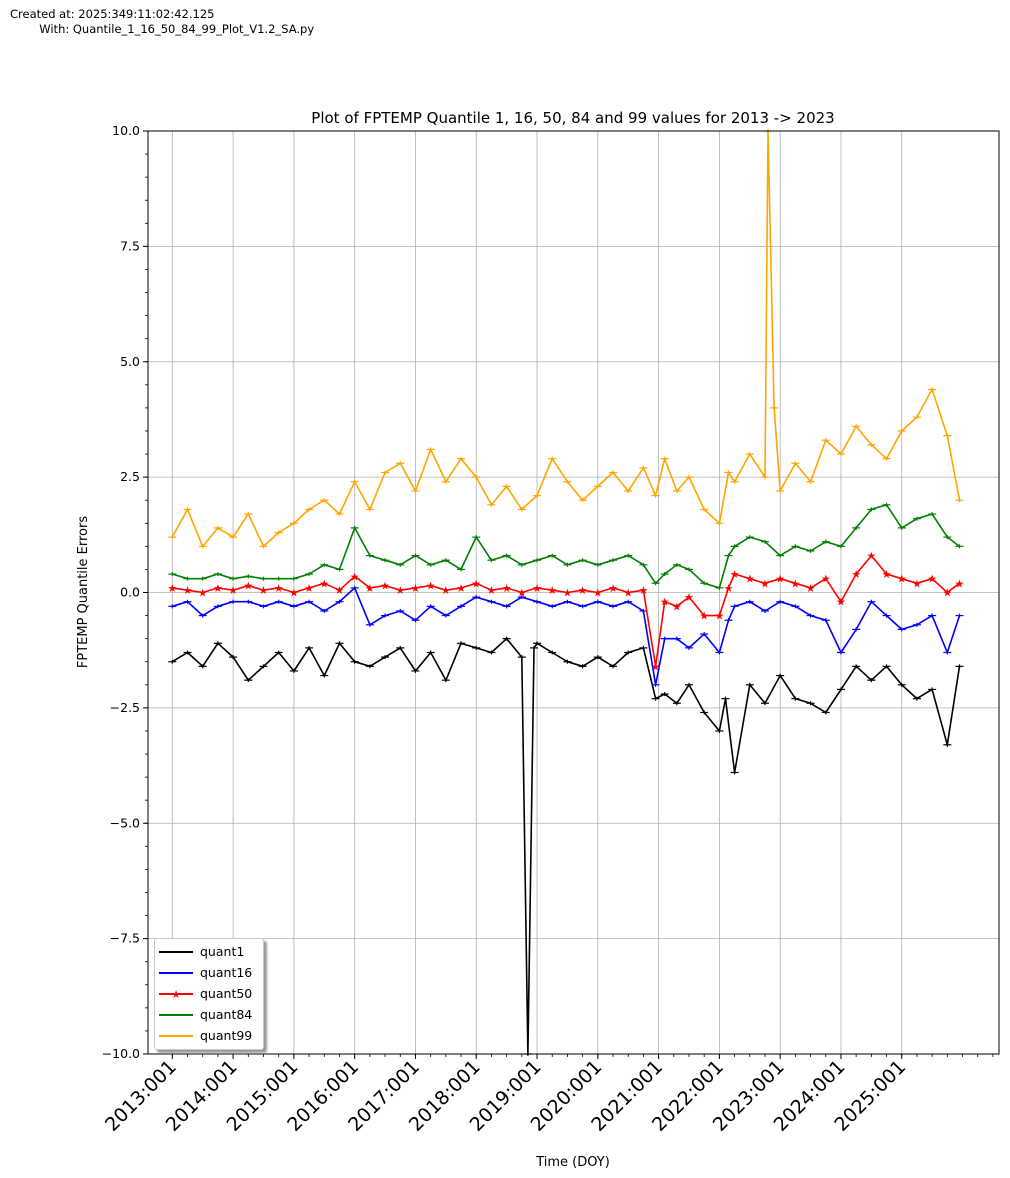 Image resolution: width=1010 pixels, height=1178 pixels. What do you see at coordinates (130, 245) in the screenshot?
I see `y-tick-label: 7.5` at bounding box center [130, 245].